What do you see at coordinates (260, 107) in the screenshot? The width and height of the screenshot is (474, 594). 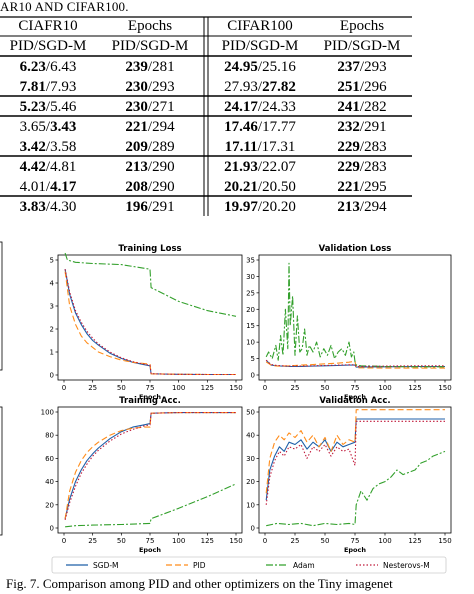 I see `table-cell: 24.17/24.33` at bounding box center [260, 107].